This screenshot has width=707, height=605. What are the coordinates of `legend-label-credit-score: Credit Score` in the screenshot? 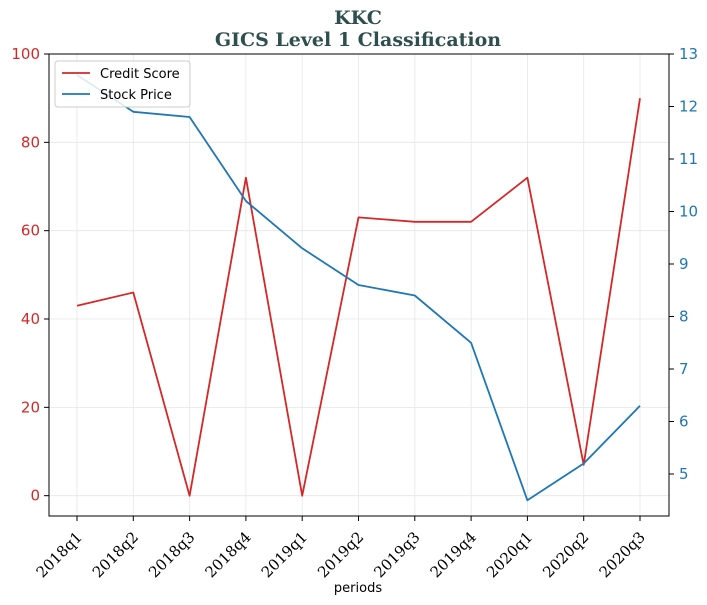 It's located at (140, 74).